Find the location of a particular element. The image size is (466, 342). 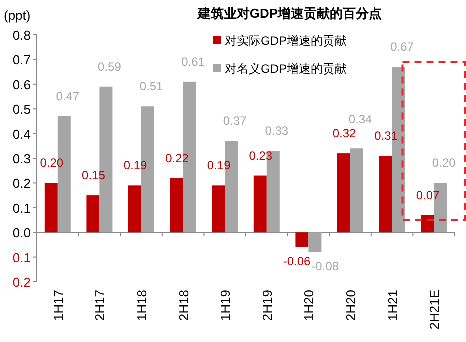

x-tick-label: 2H21E is located at coordinates (434, 310).